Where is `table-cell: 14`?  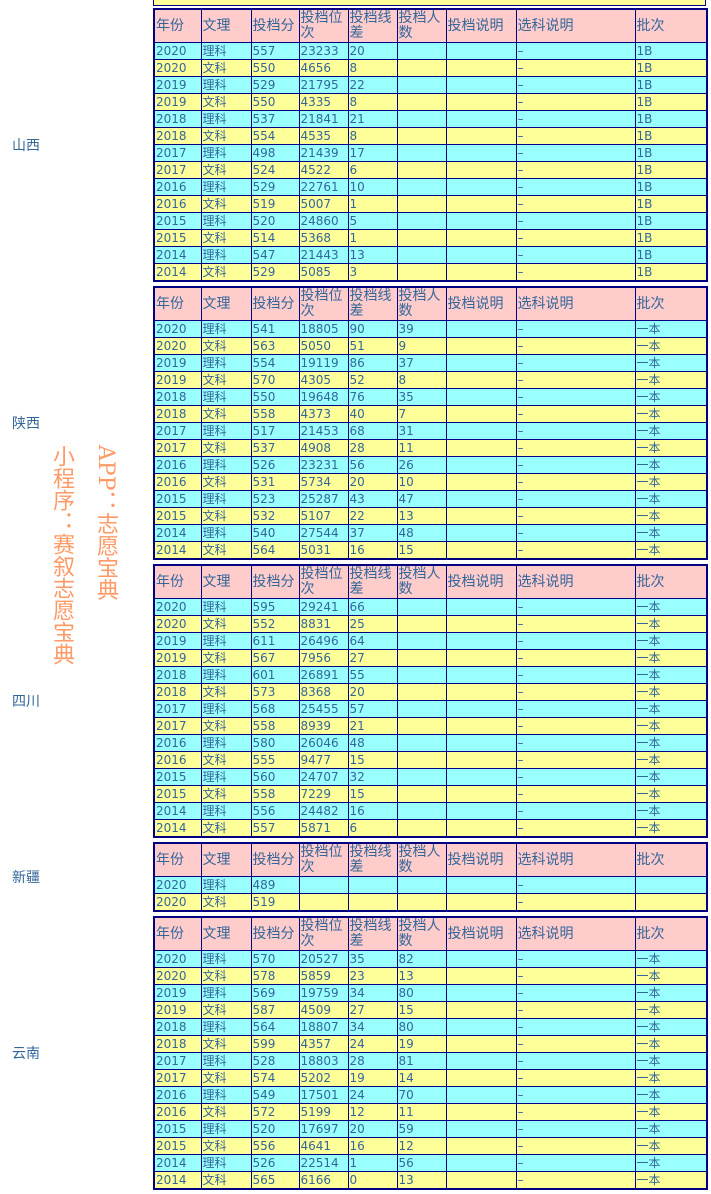
table-cell: 14 is located at coordinates (421, 1078).